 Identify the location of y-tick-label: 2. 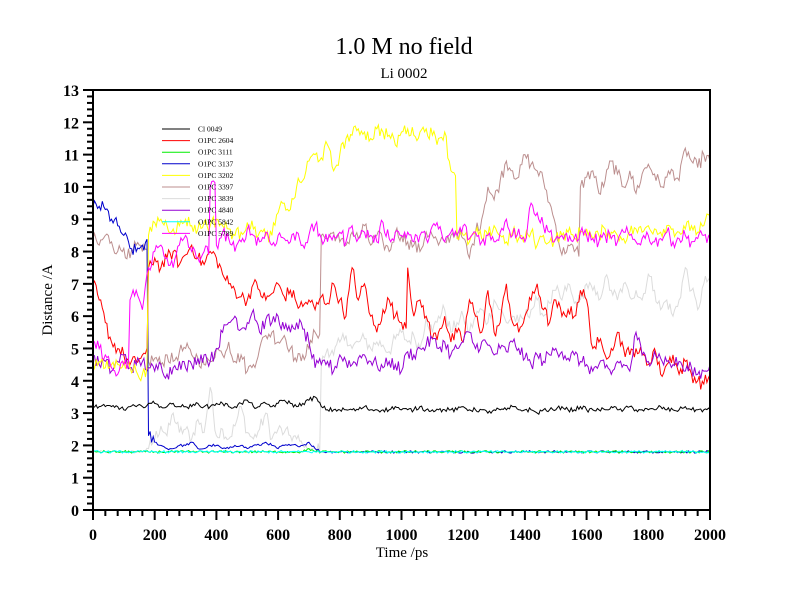
(75, 446).